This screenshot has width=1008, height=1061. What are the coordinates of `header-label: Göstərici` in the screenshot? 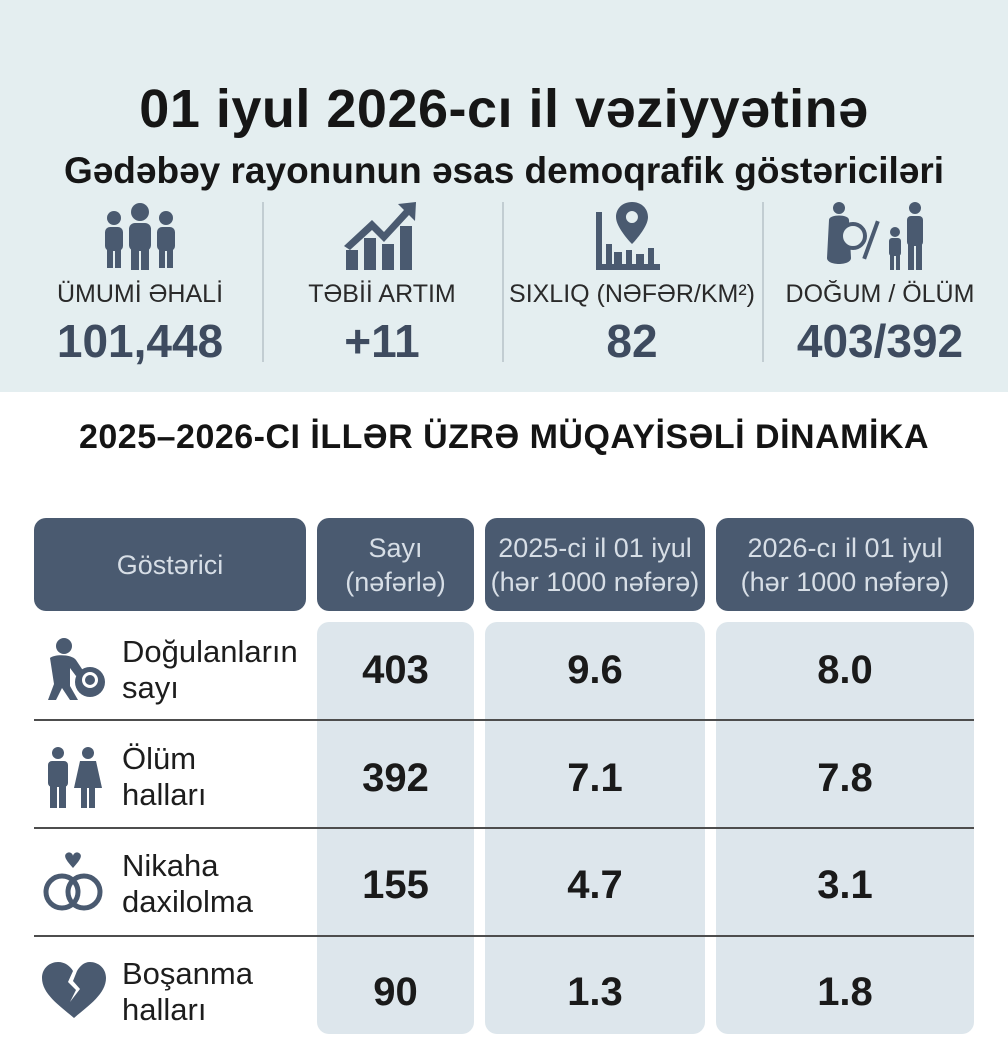 It's located at (170, 564).